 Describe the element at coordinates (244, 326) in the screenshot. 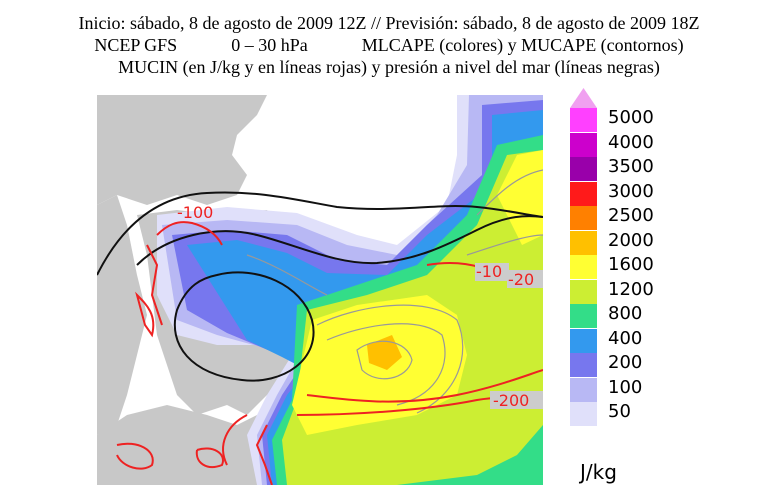

I see `isobar-low` at that location.